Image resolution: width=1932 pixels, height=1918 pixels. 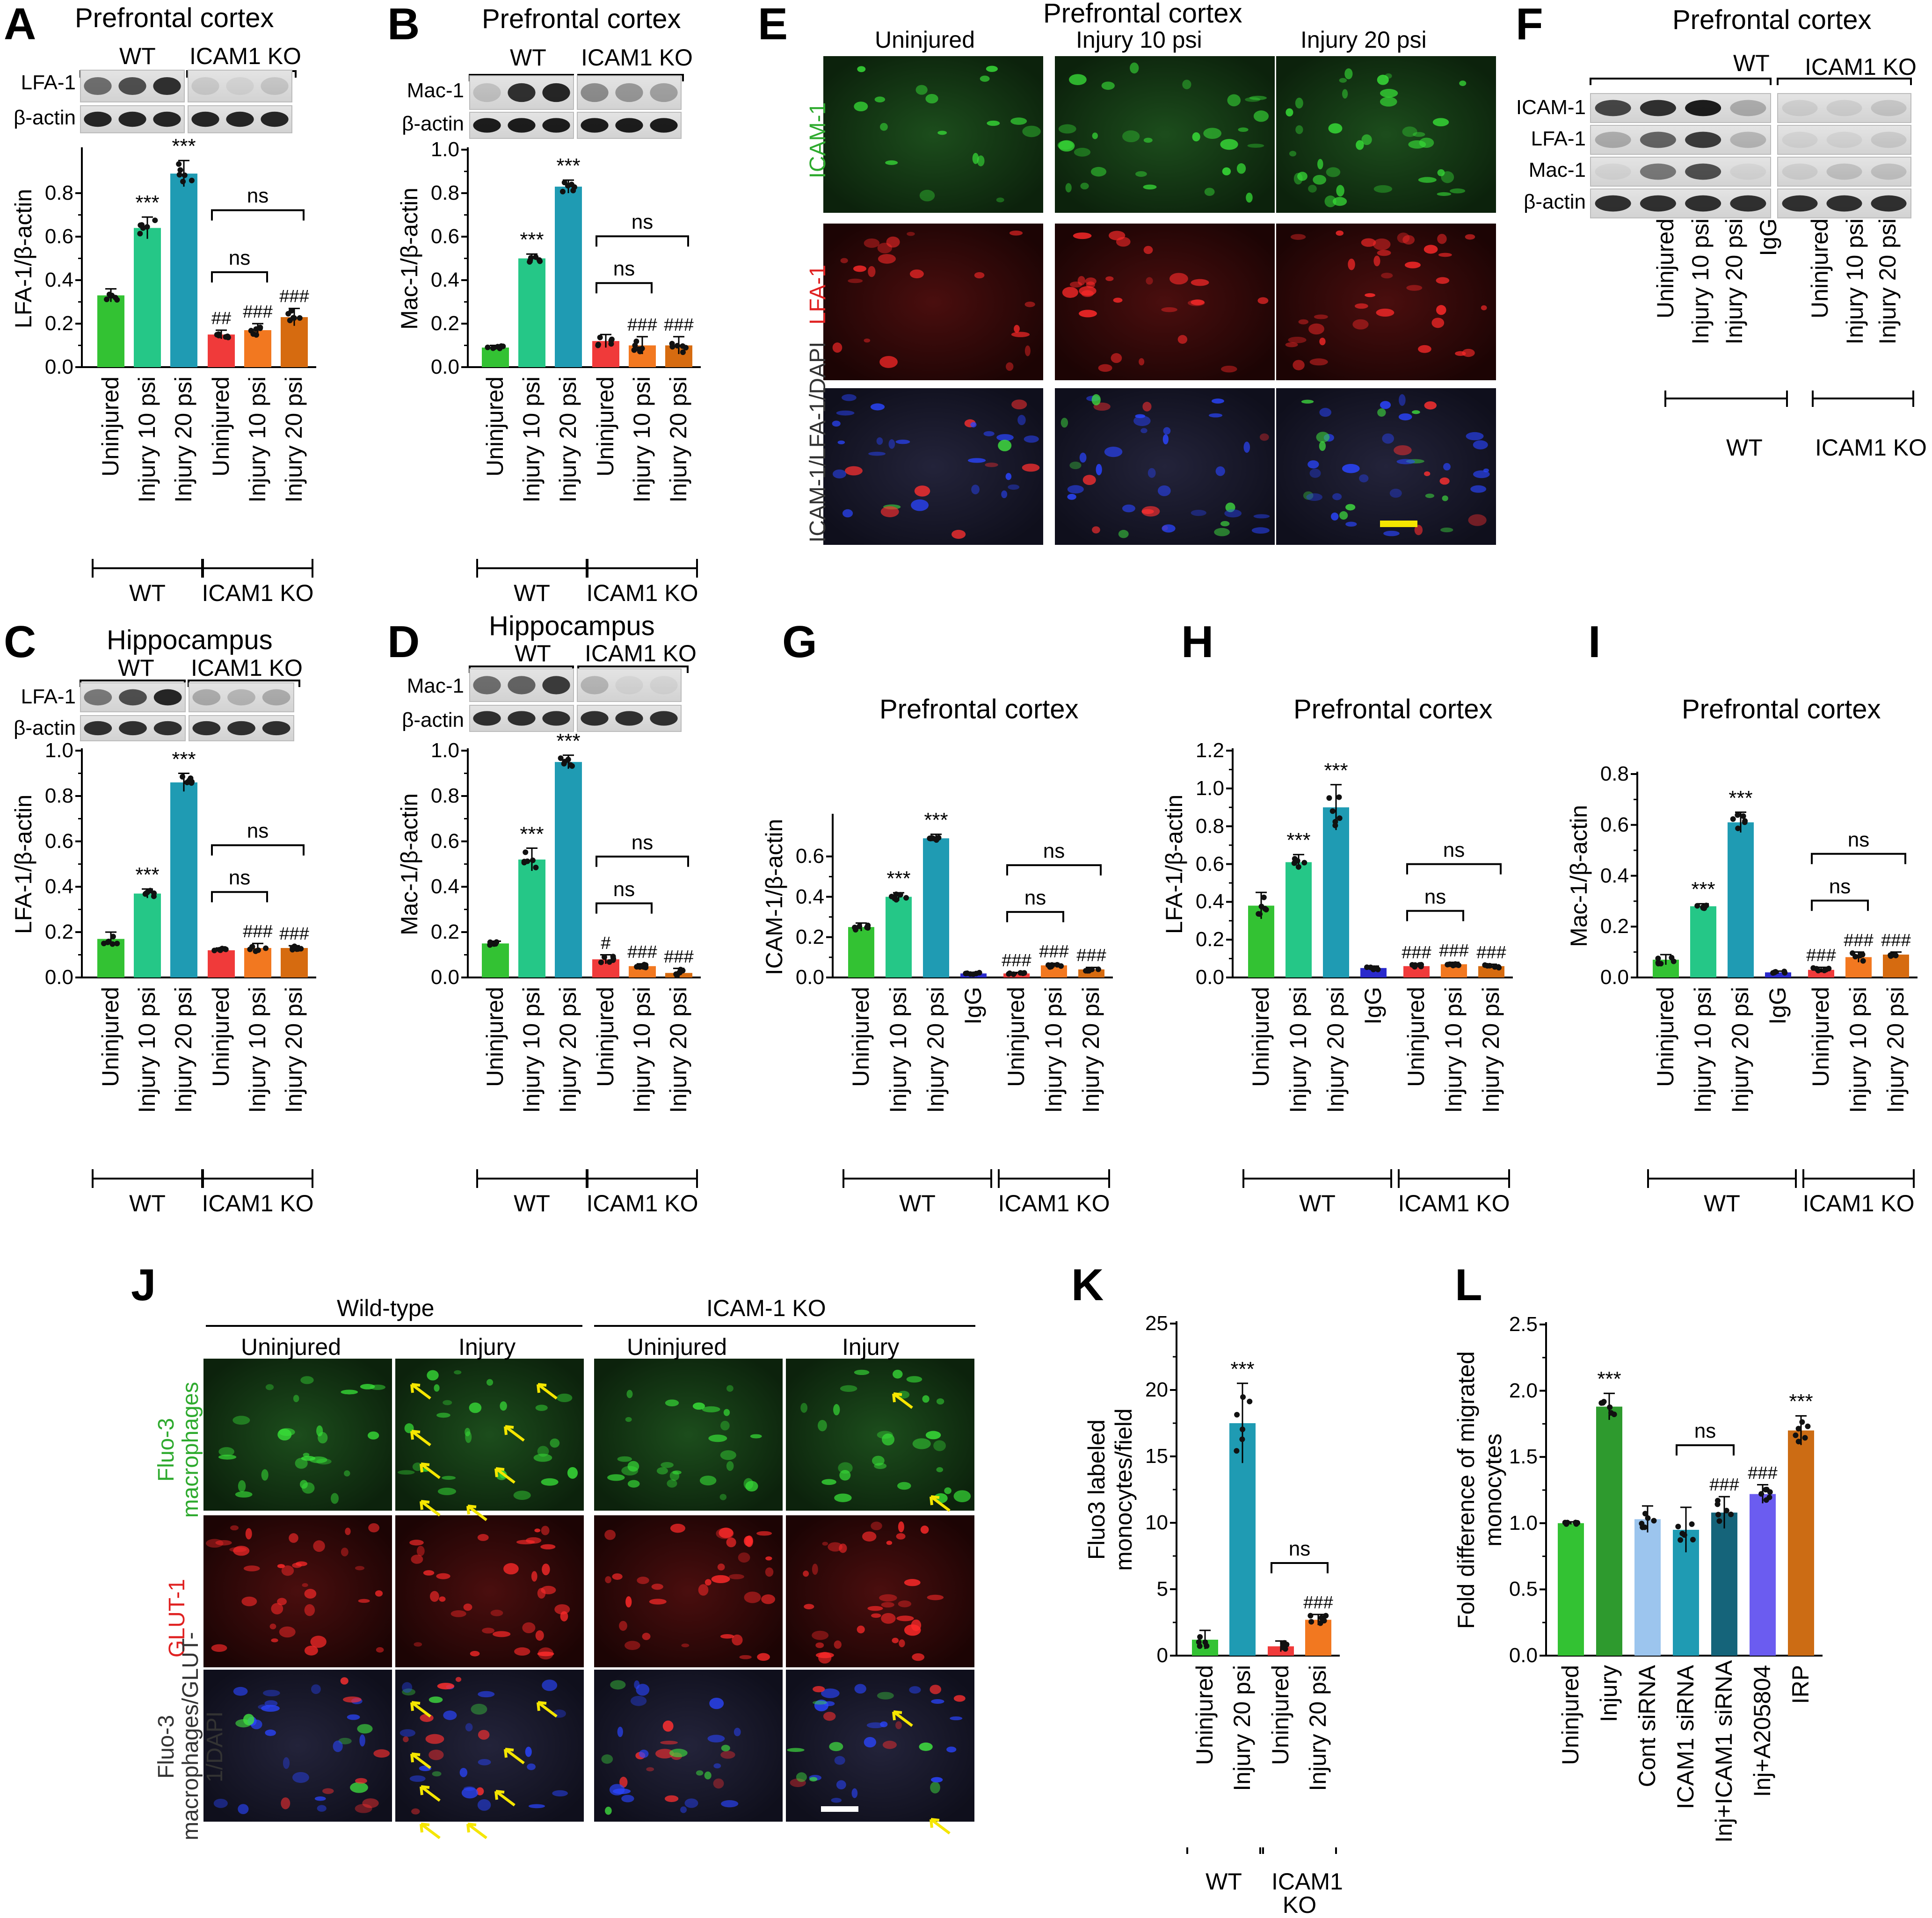 I want to click on chart-g-bar, so click(x=899, y=937).